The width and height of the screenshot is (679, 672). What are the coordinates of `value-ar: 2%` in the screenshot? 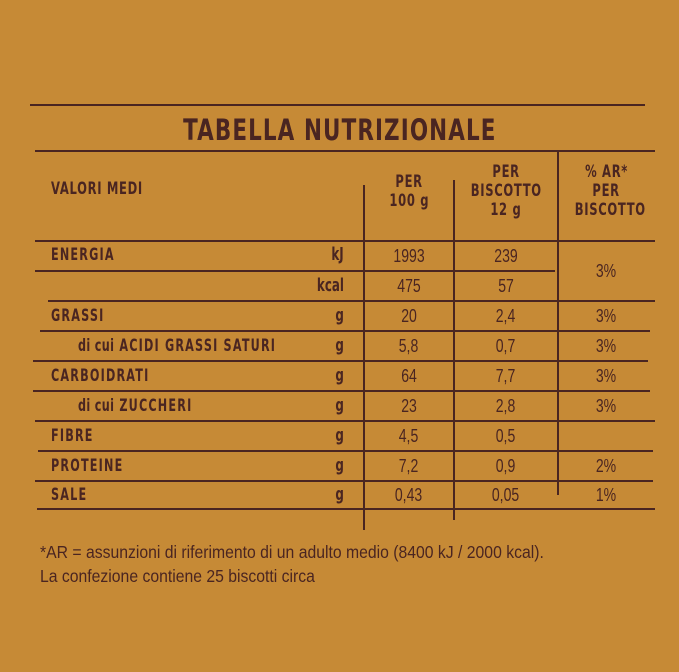 It's located at (606, 466).